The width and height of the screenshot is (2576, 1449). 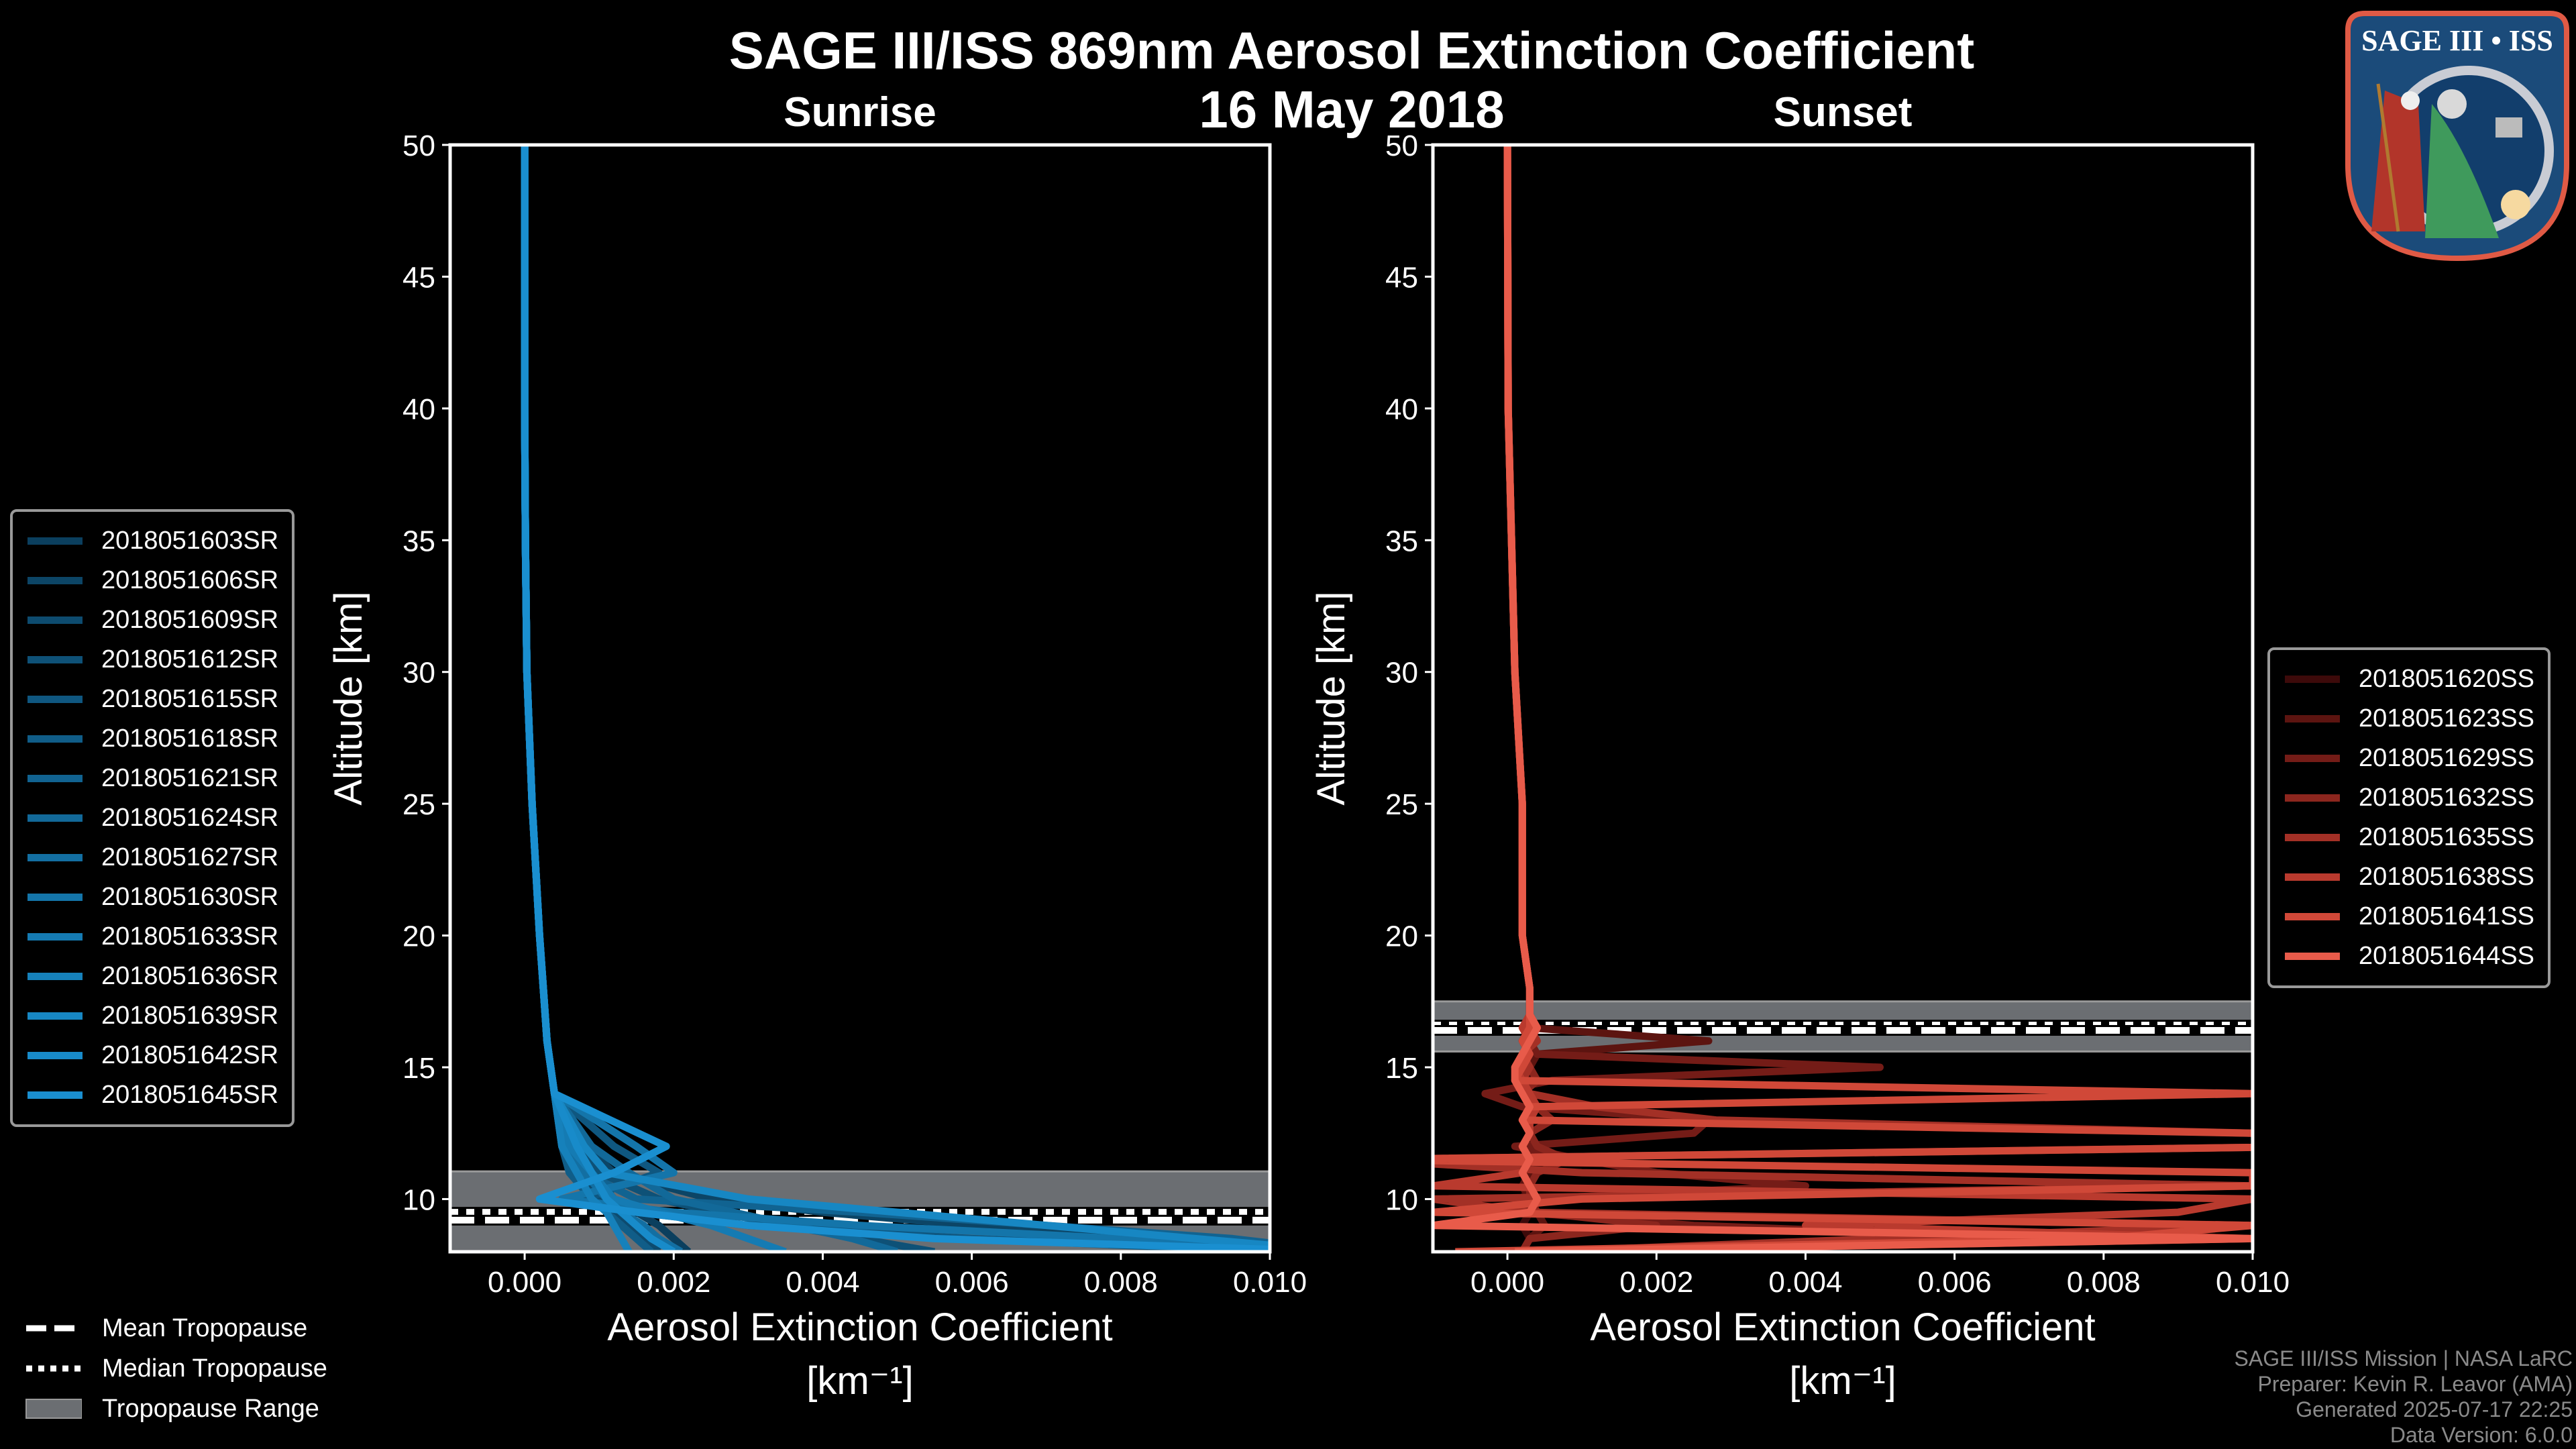 I want to click on y-axis-label: Altitude [km], so click(x=1331, y=698).